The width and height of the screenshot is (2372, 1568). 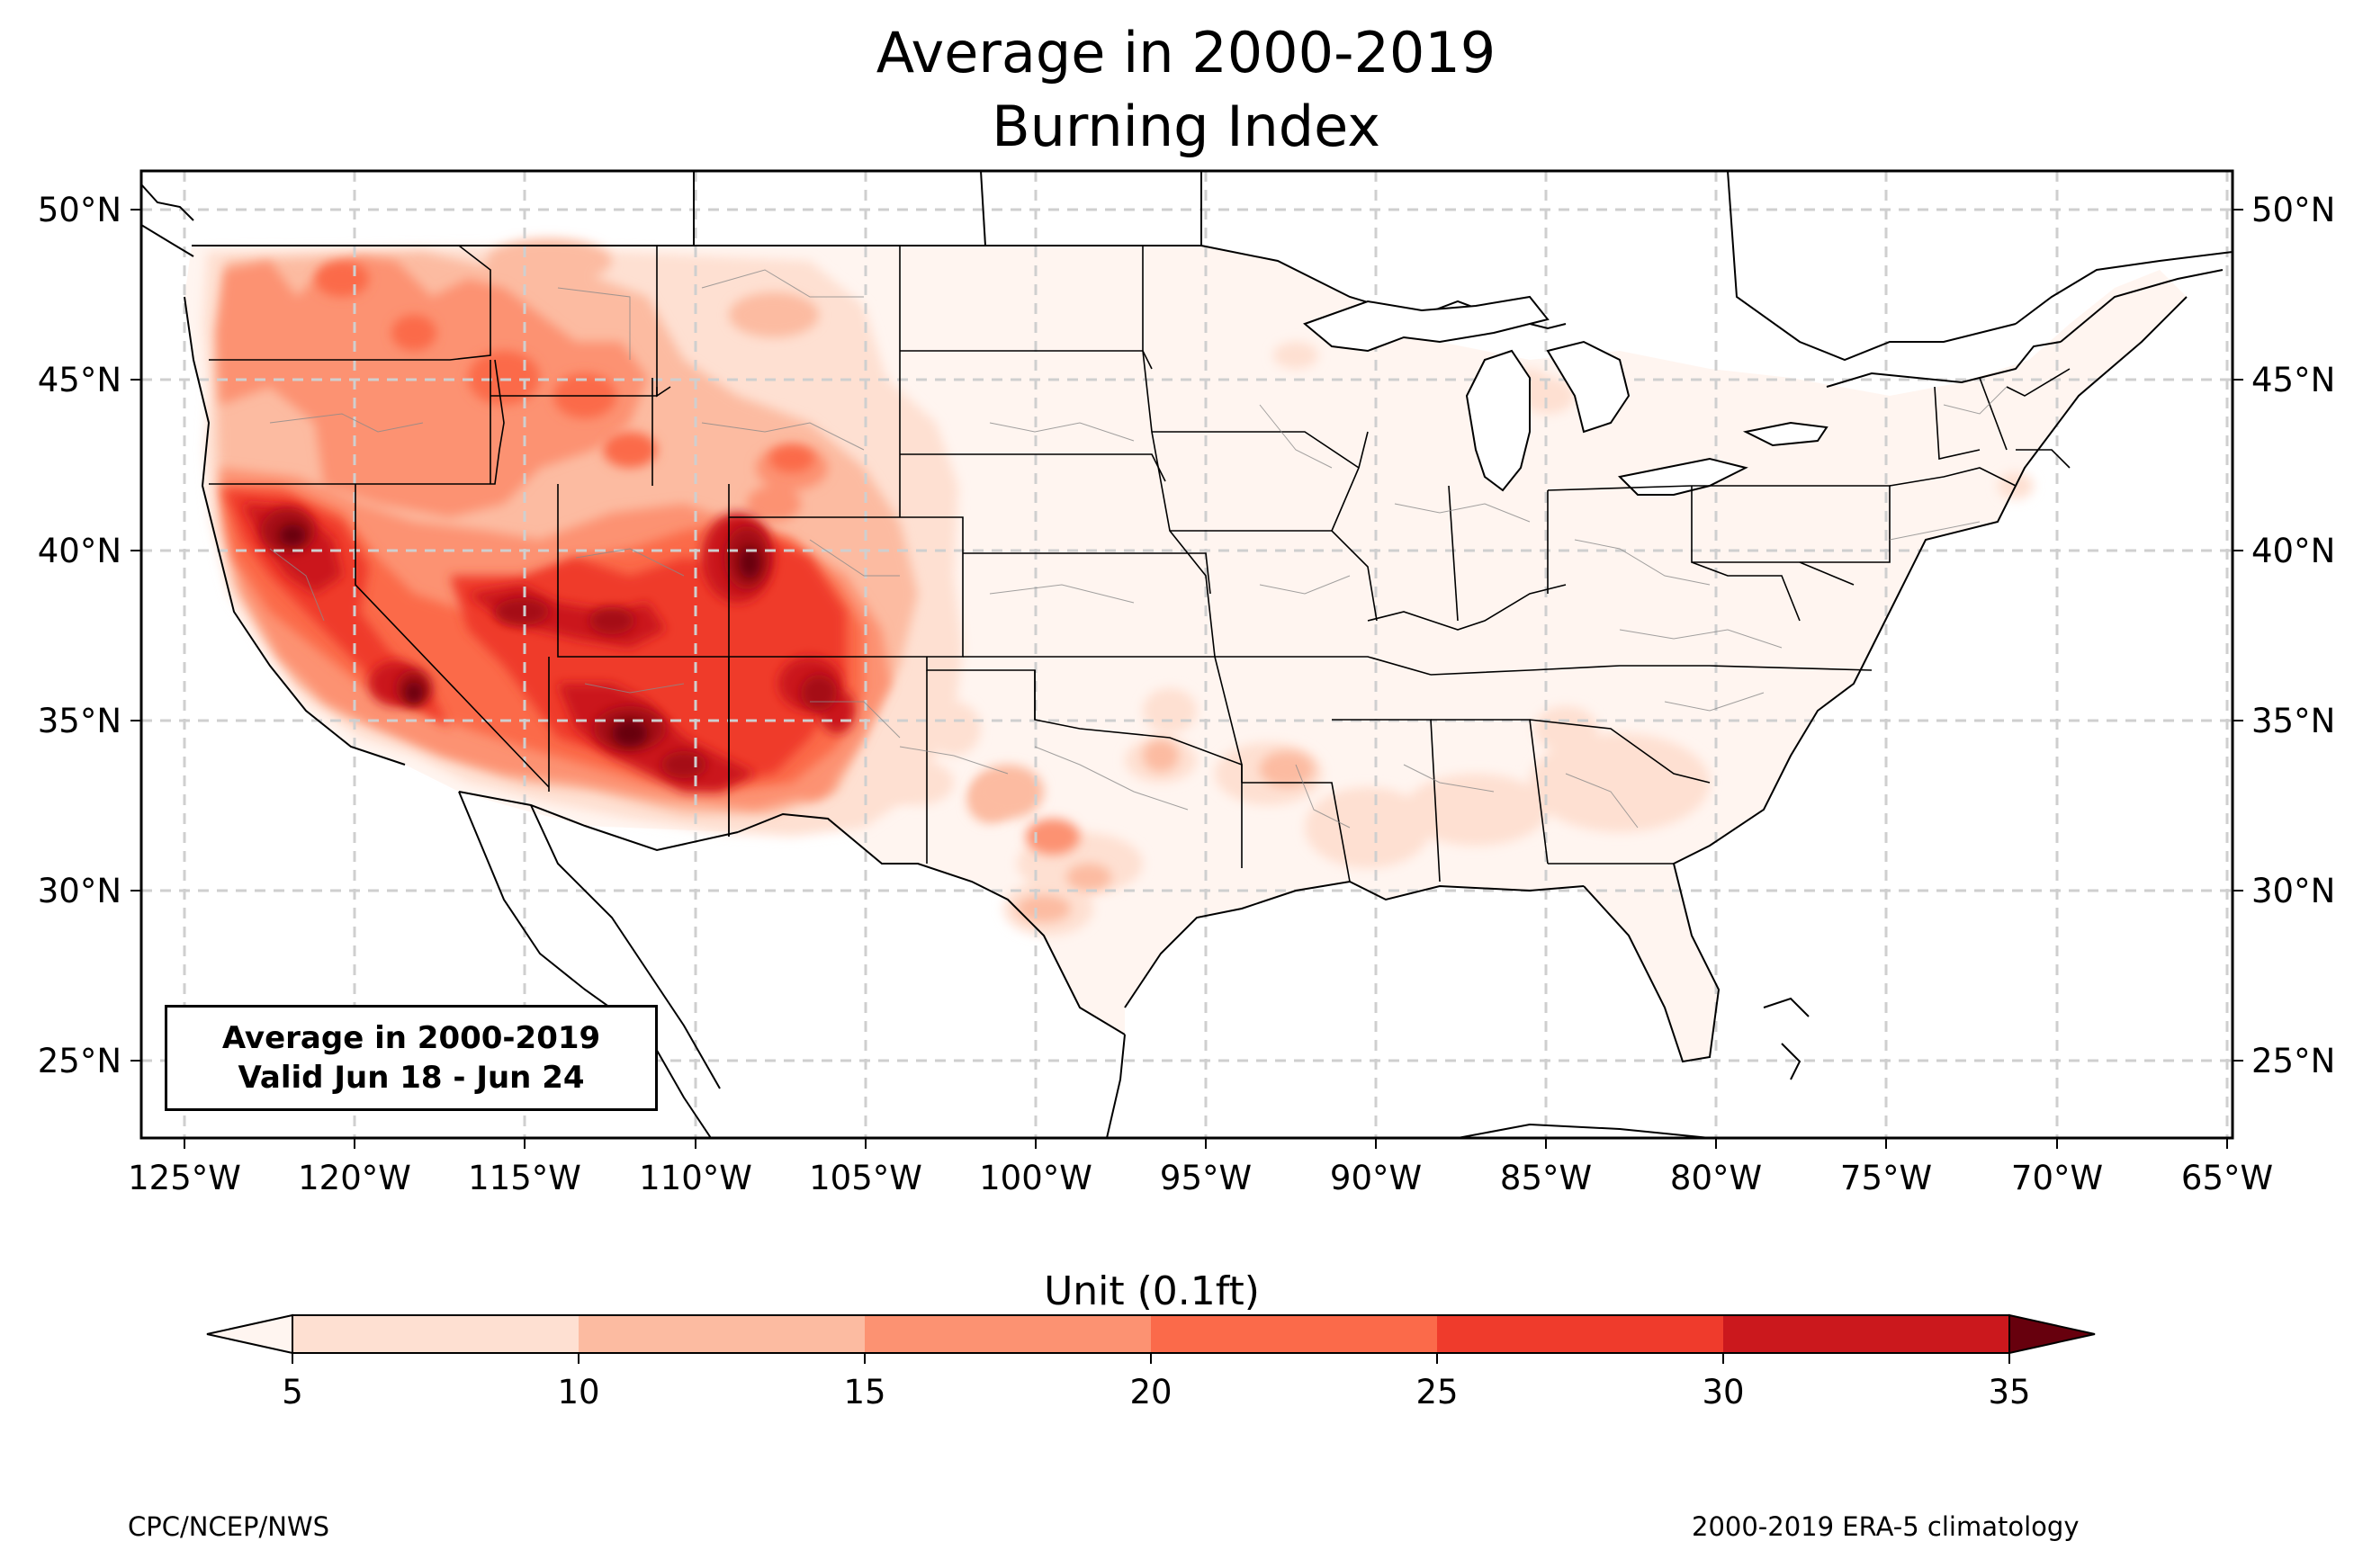 I want to click on lat-labels-right: 50°N 45°N 40°N 35°N 30°N 25°N, so click(x=2293, y=635).